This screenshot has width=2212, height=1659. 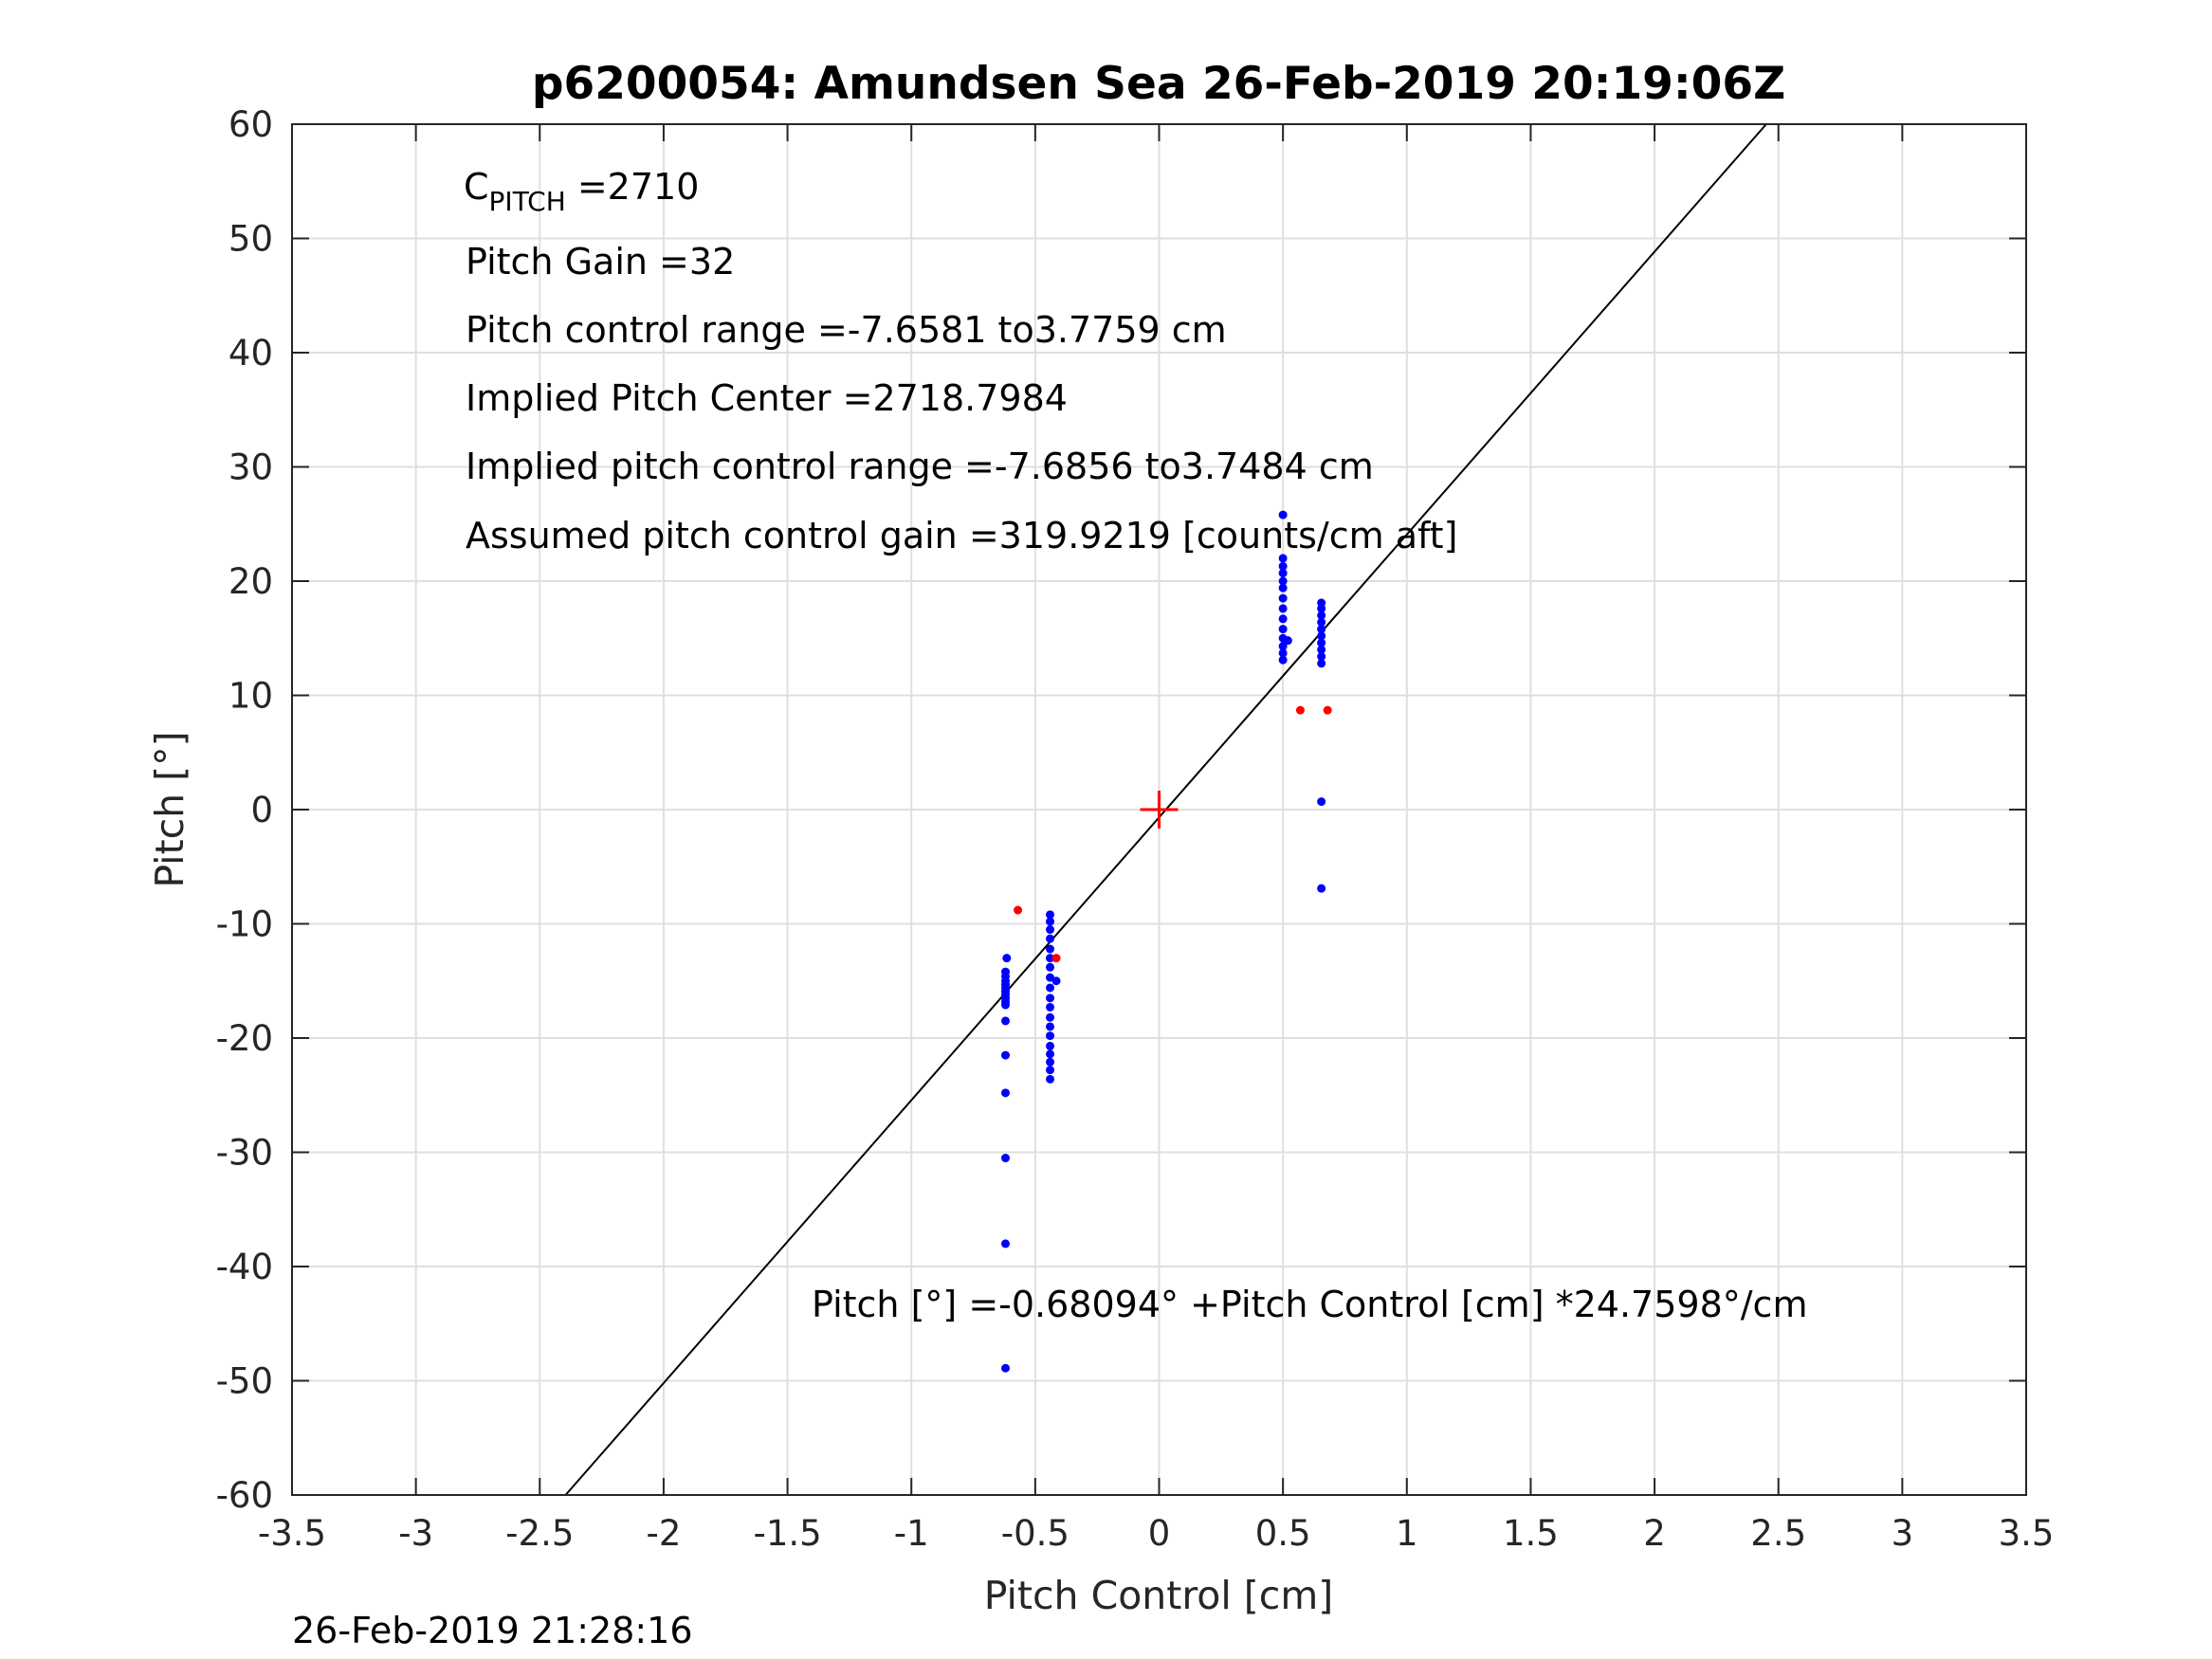 I want to click on y-tick-label: -40, so click(x=244, y=1267).